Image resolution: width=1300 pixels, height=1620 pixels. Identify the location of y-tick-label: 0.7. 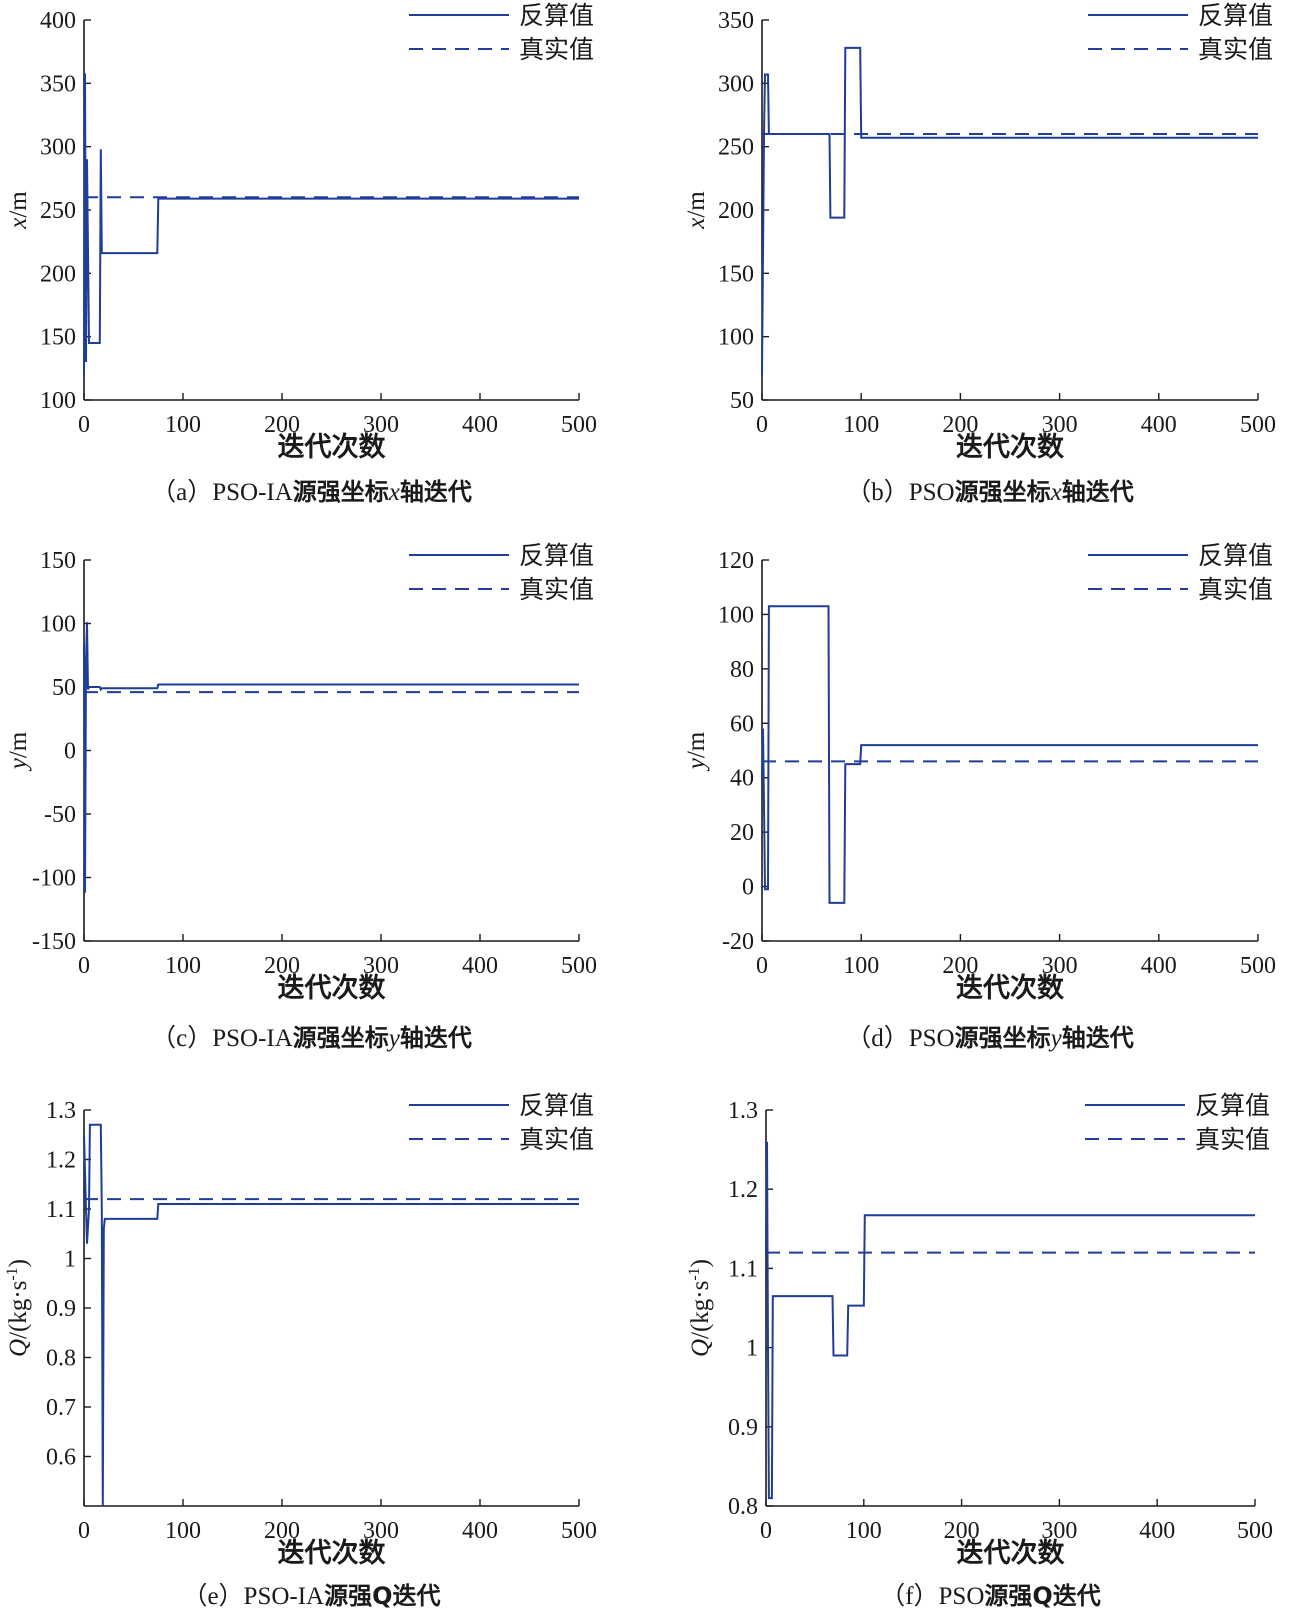
(61, 1408).